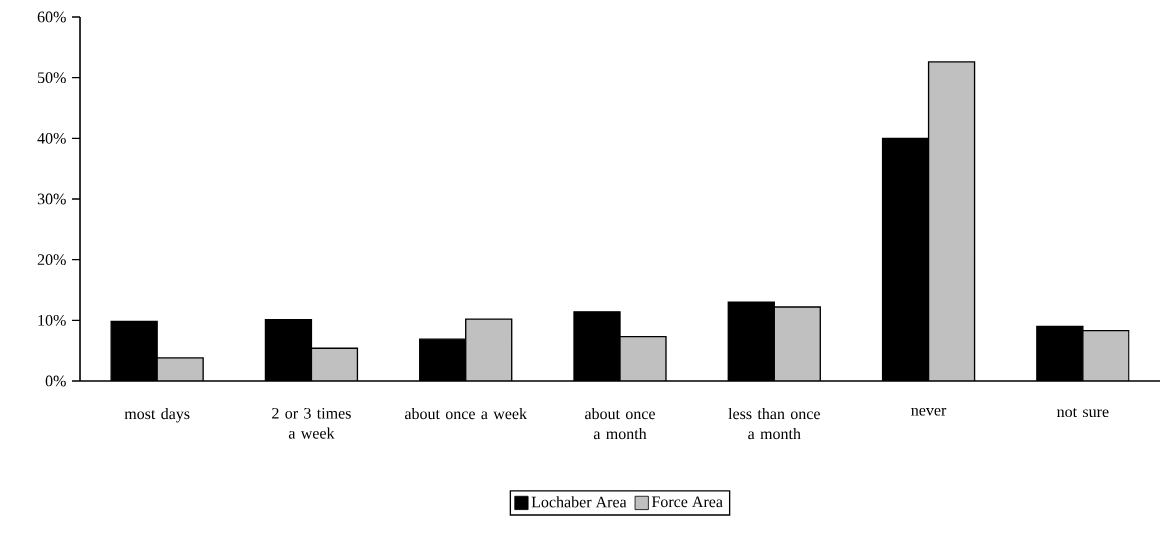 The image size is (1163, 541). What do you see at coordinates (620, 423) in the screenshot?
I see `x-tick-label: about once a month` at bounding box center [620, 423].